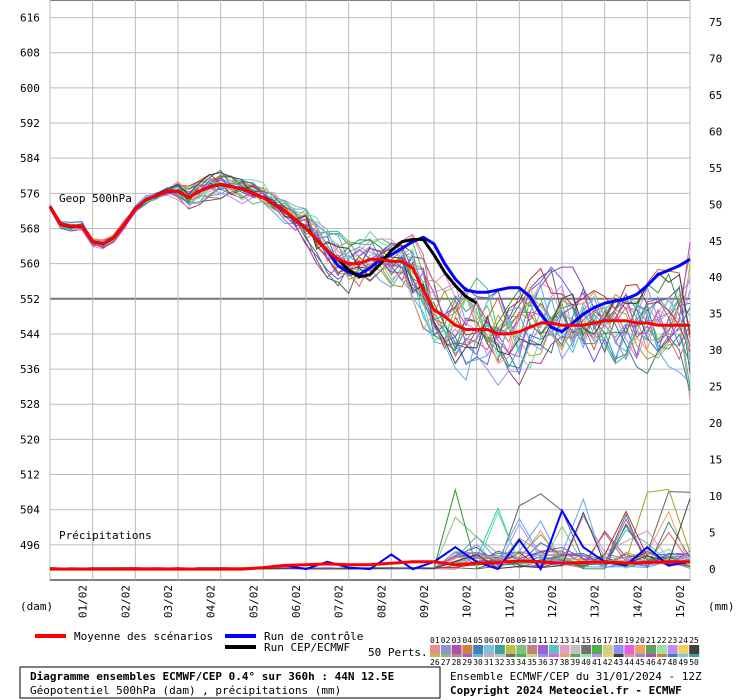 This screenshot has height=700, width=740. Describe the element at coordinates (554, 640) in the screenshot. I see `pert-number: 12` at that location.